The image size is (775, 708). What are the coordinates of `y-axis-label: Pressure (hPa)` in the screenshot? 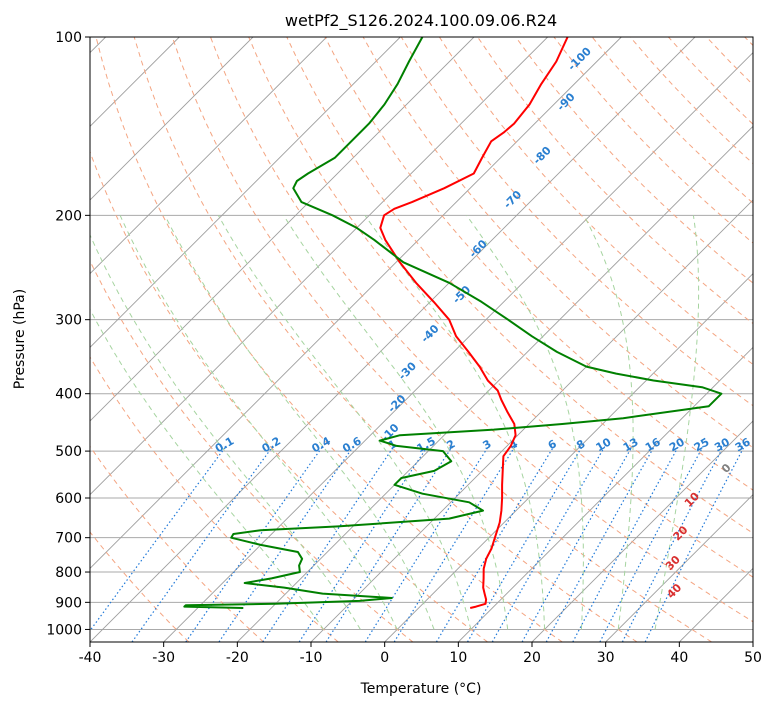 It's located at (20, 339).